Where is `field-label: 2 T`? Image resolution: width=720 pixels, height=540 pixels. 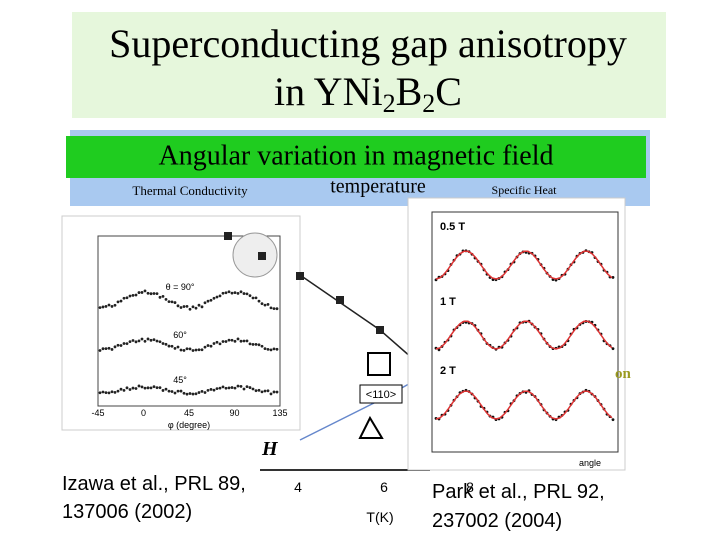 field-label: 2 T is located at coordinates (448, 371).